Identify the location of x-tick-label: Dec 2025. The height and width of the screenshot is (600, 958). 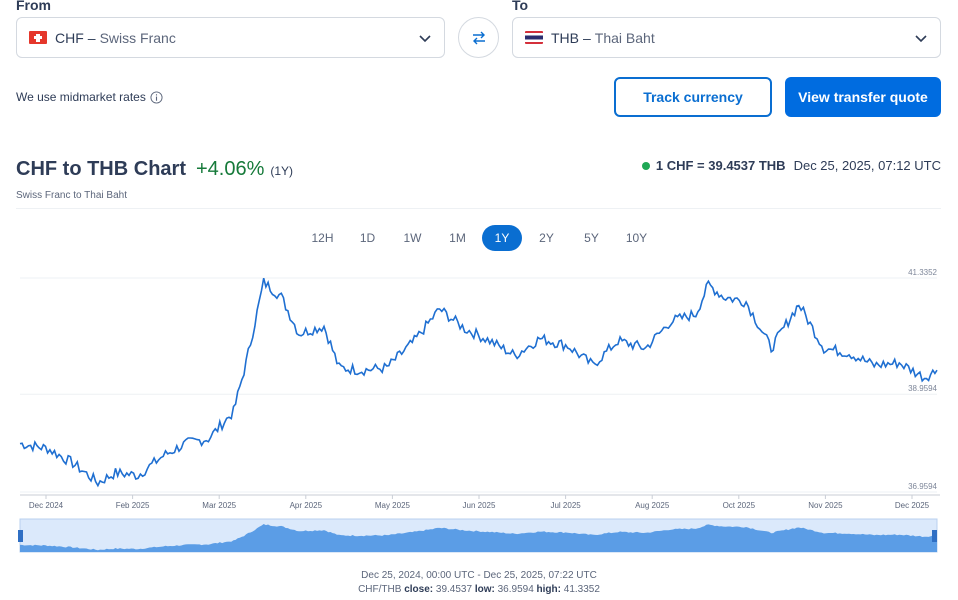
(912, 505).